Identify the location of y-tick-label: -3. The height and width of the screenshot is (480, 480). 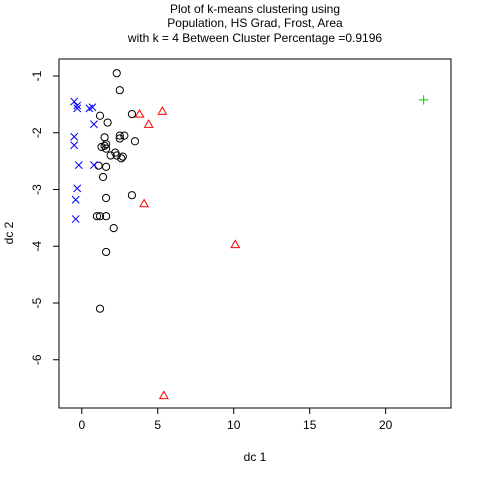
(37, 189).